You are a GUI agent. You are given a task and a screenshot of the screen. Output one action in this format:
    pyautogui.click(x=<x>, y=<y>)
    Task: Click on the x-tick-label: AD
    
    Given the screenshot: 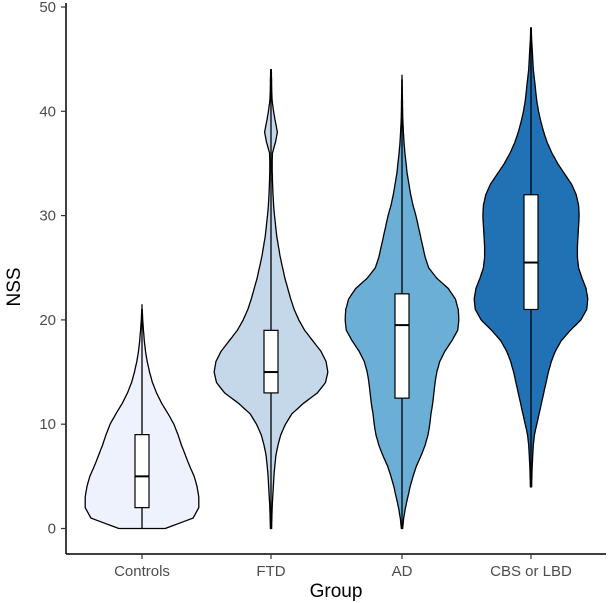 What is the action you would take?
    pyautogui.click(x=402, y=571)
    